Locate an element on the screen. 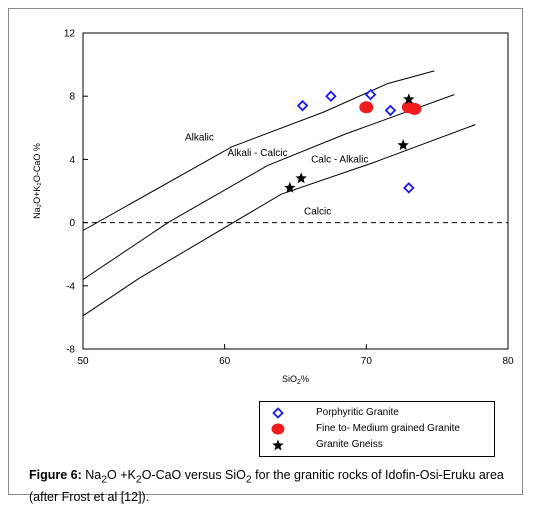 This screenshot has width=533, height=506. y-tick-label: -4 is located at coordinates (70, 286).